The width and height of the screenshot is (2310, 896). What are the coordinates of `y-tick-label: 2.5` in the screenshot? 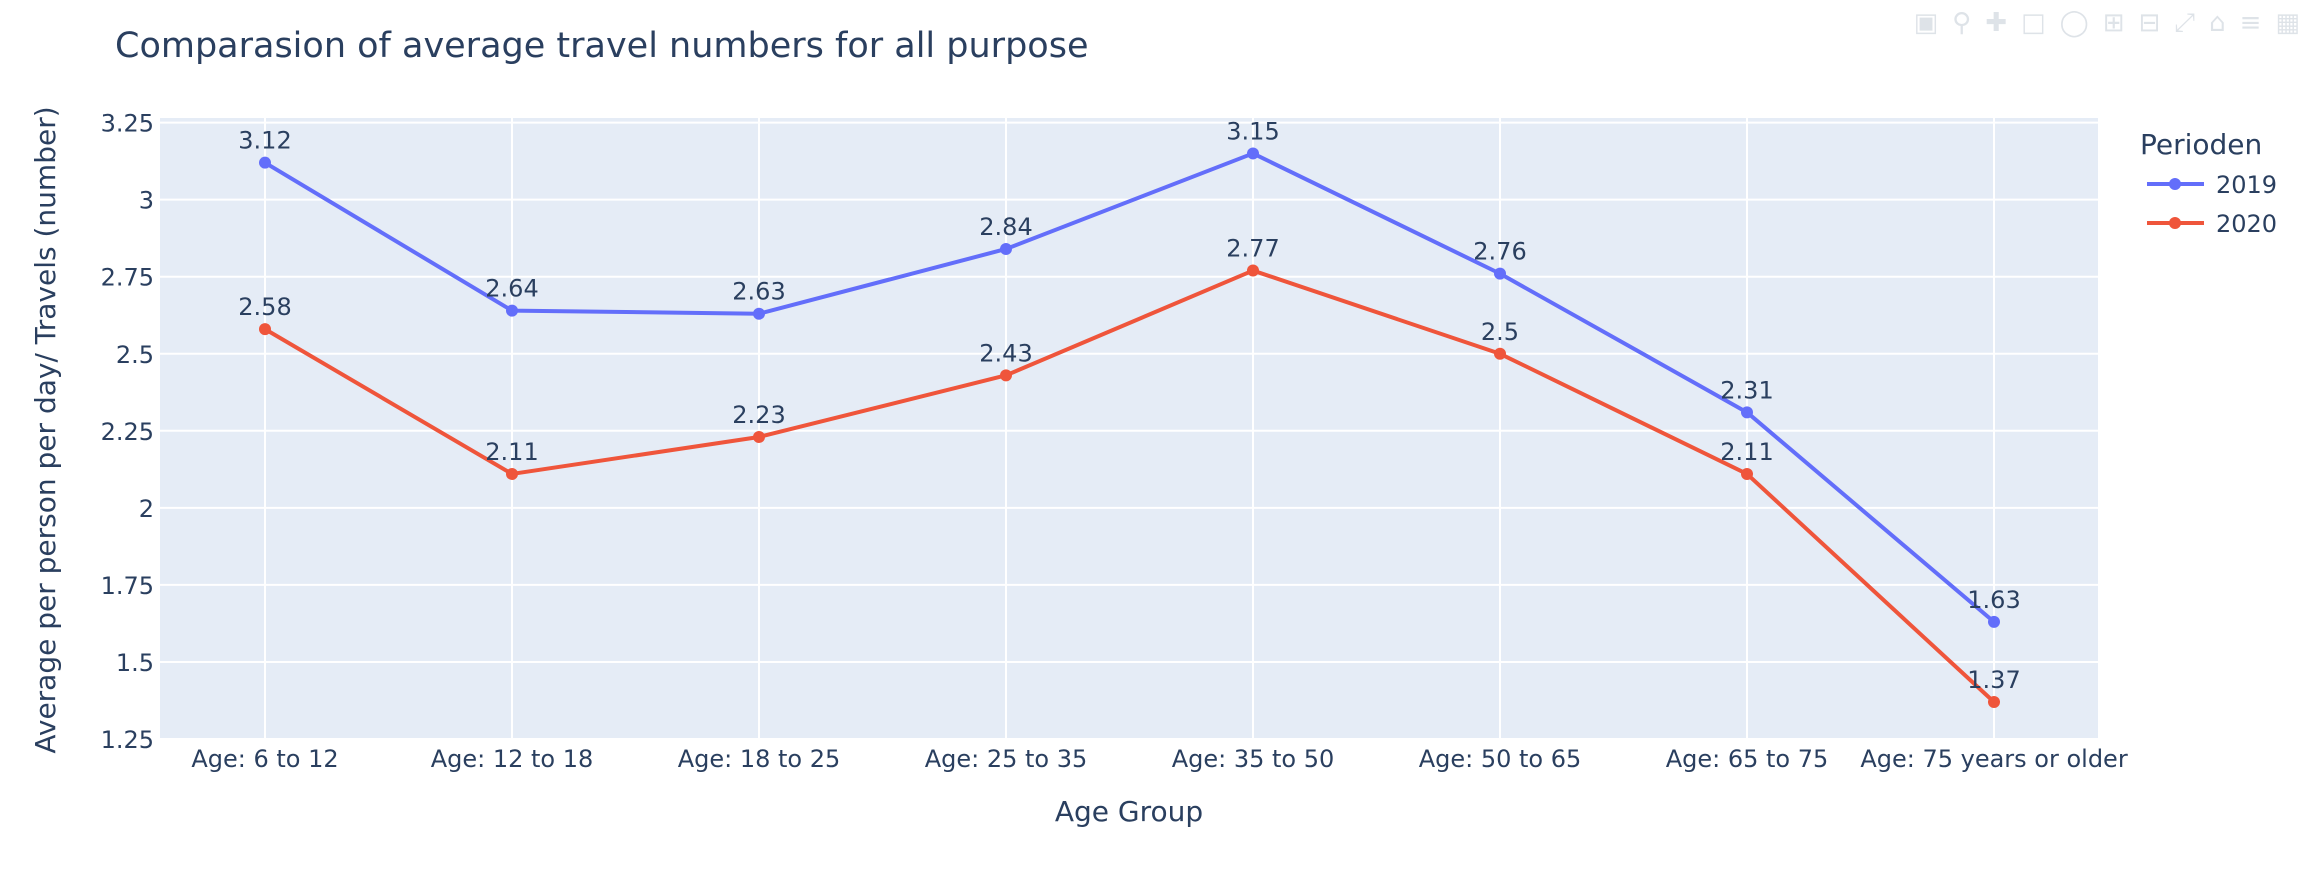 It's located at (135, 355).